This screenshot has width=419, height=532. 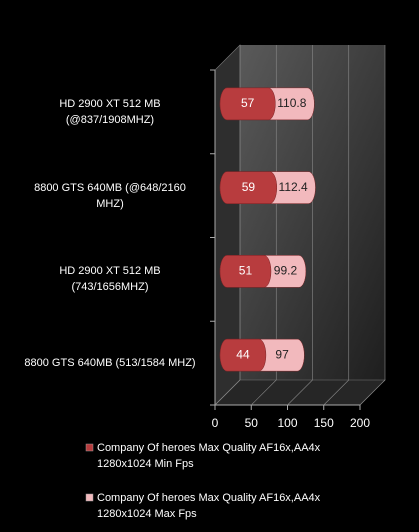 I want to click on y-tick-label: HD 2900 XT 512 MB (@837/1908MHZ), so click(x=110, y=111).